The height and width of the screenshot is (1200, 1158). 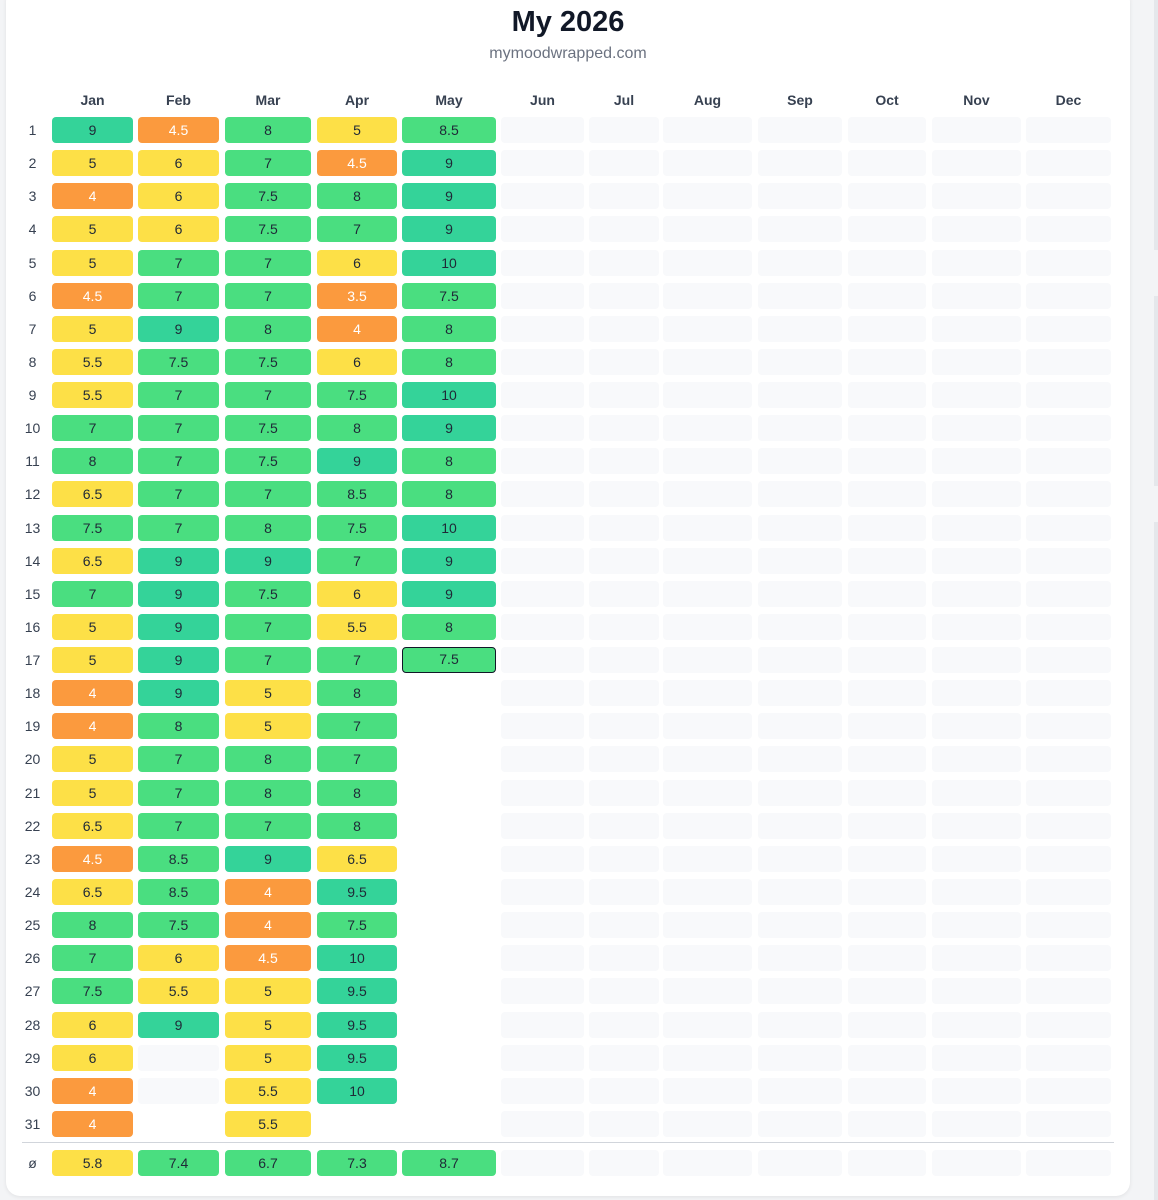 What do you see at coordinates (357, 626) in the screenshot?
I see `mood-cell: 5.5` at bounding box center [357, 626].